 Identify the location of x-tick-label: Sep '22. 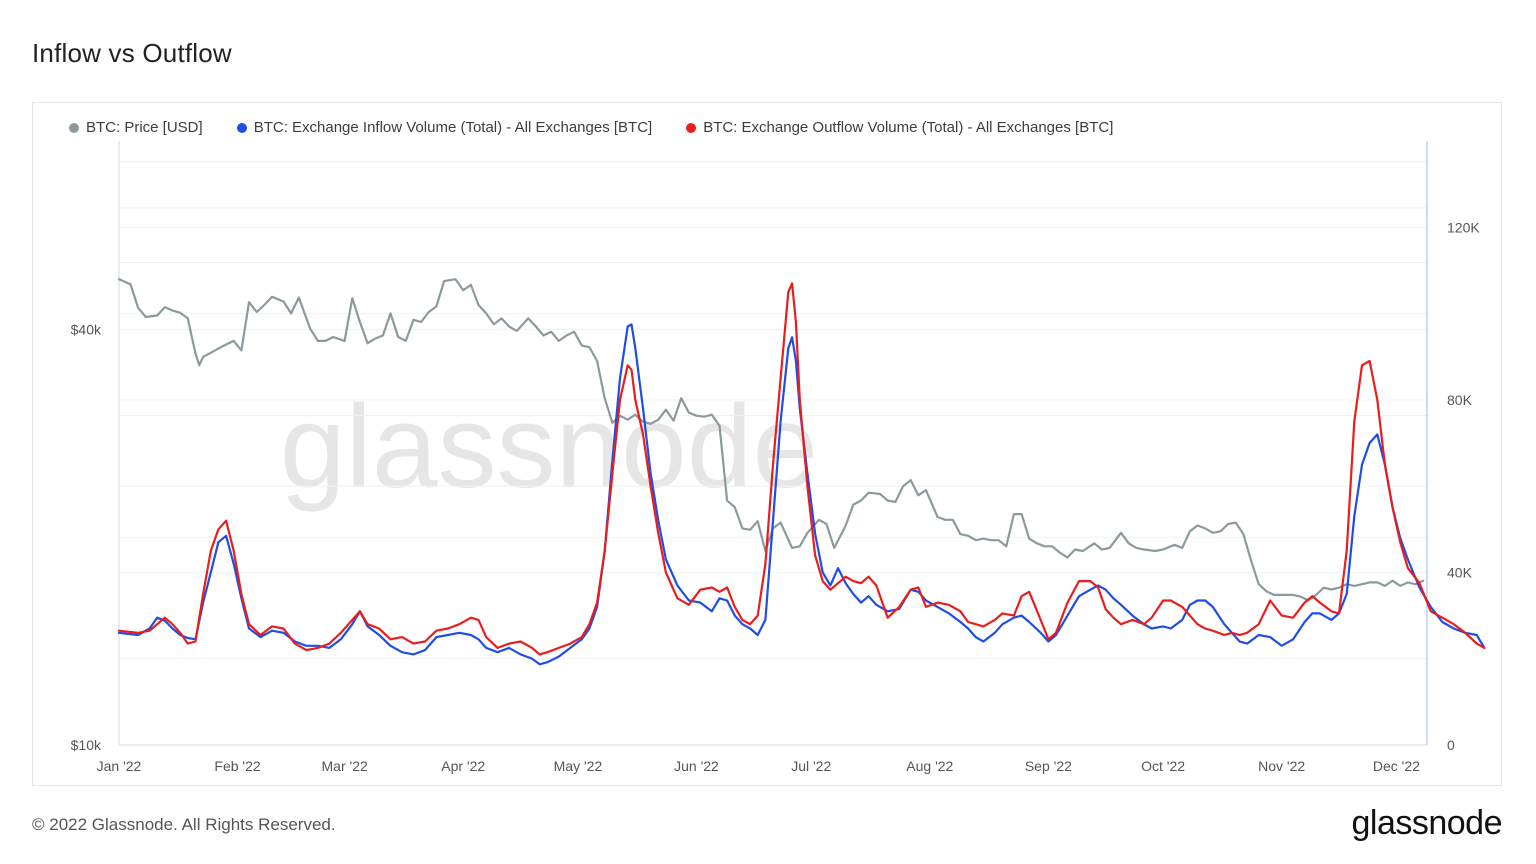
(1048, 766).